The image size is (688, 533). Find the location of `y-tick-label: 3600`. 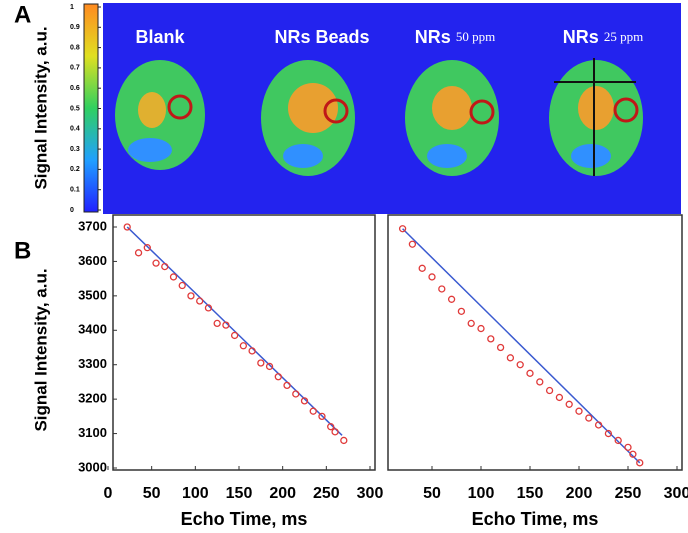

y-tick-label: 3600 is located at coordinates (92, 260).